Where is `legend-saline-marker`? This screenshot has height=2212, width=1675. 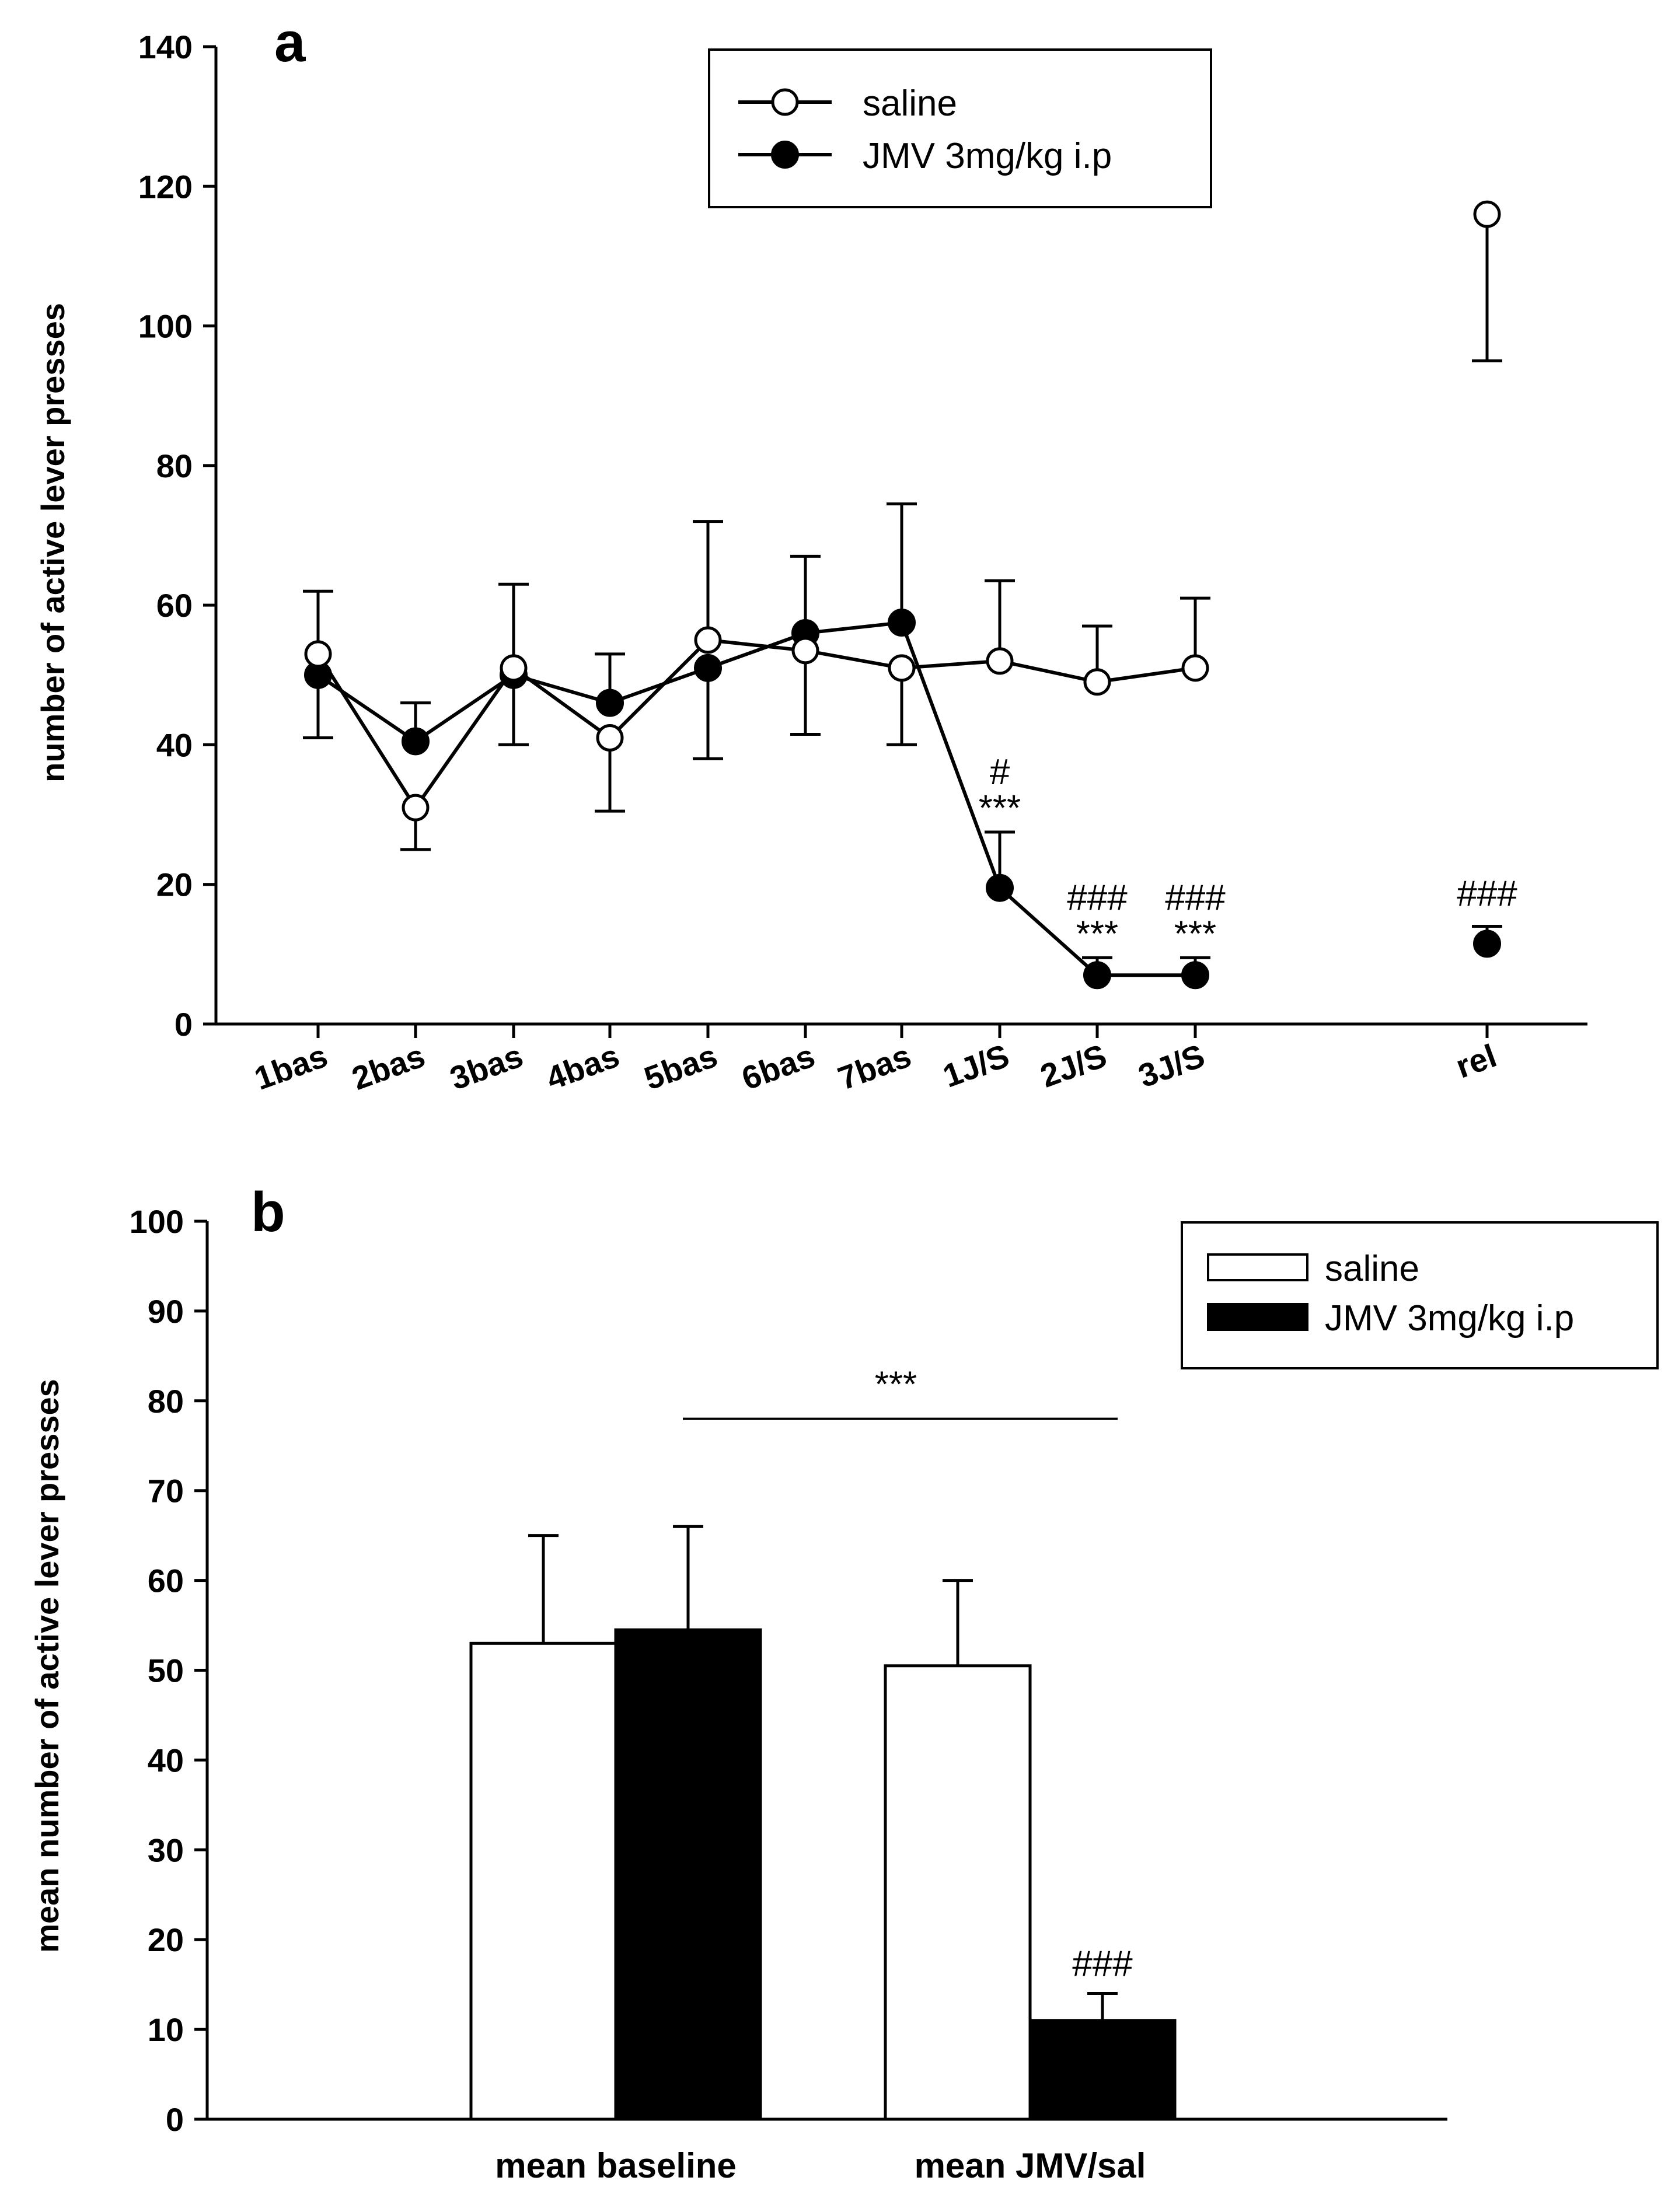 legend-saline-marker is located at coordinates (785, 102).